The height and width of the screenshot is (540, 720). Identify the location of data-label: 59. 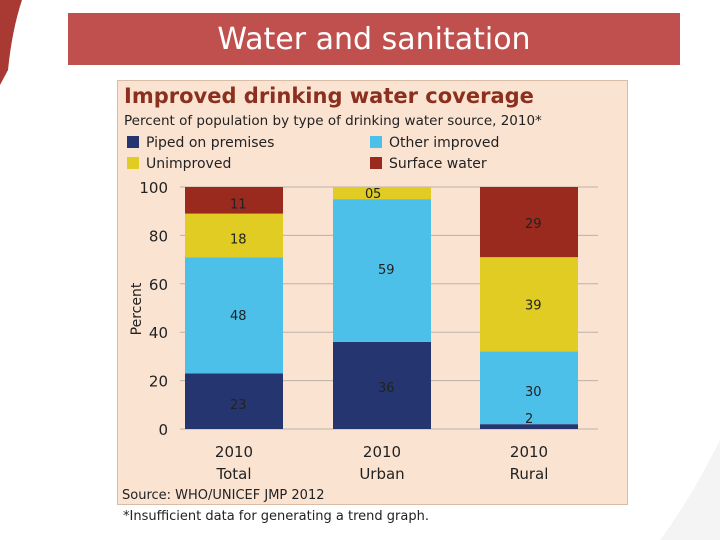
(386, 270).